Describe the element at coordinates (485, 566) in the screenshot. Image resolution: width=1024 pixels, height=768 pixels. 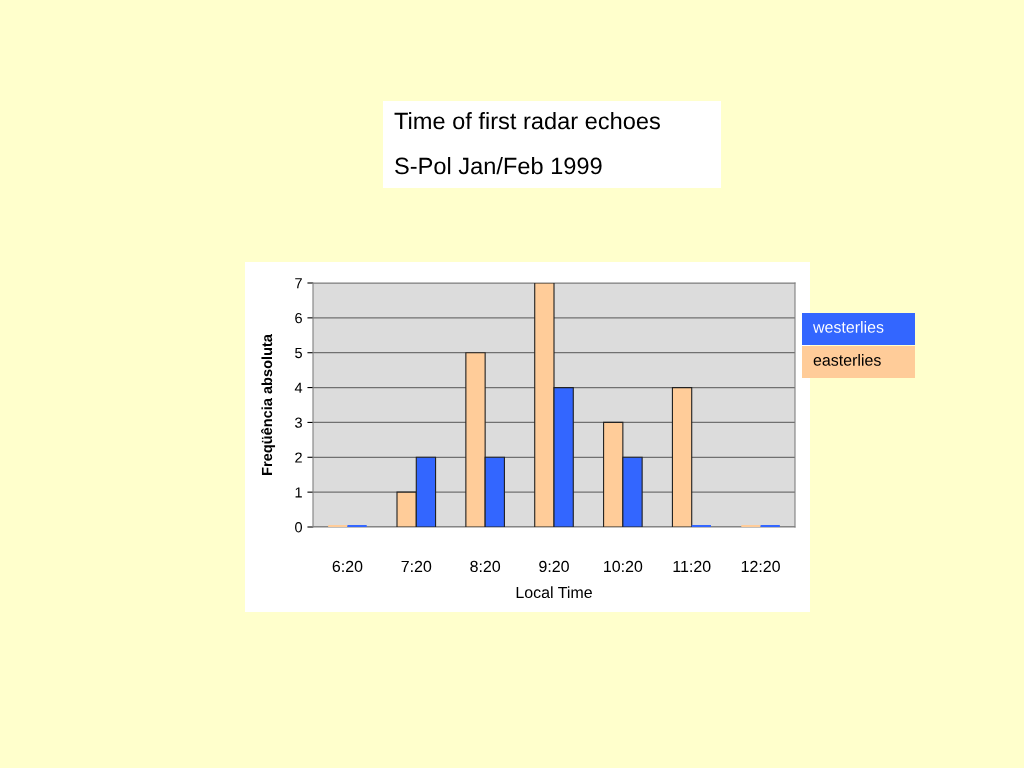
I see `x-tick-label: 8:20` at that location.